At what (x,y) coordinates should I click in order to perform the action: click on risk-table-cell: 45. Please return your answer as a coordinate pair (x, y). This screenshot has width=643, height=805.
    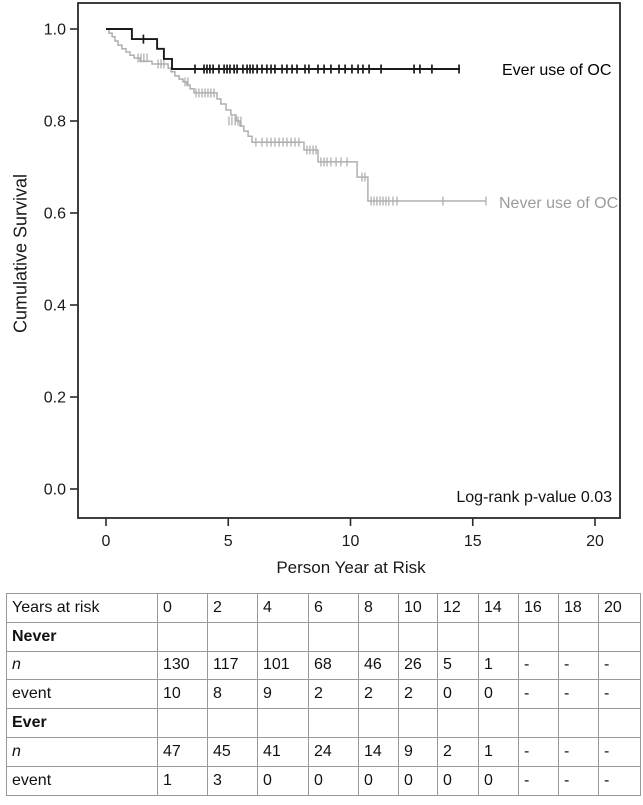
    Looking at the image, I should click on (232, 751).